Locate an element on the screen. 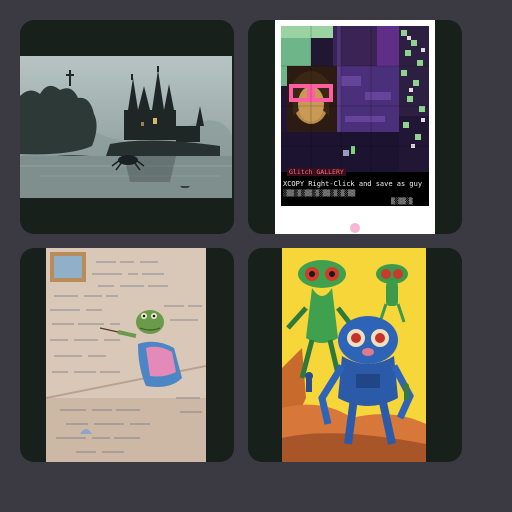  frog-equations-image is located at coordinates (126, 355).